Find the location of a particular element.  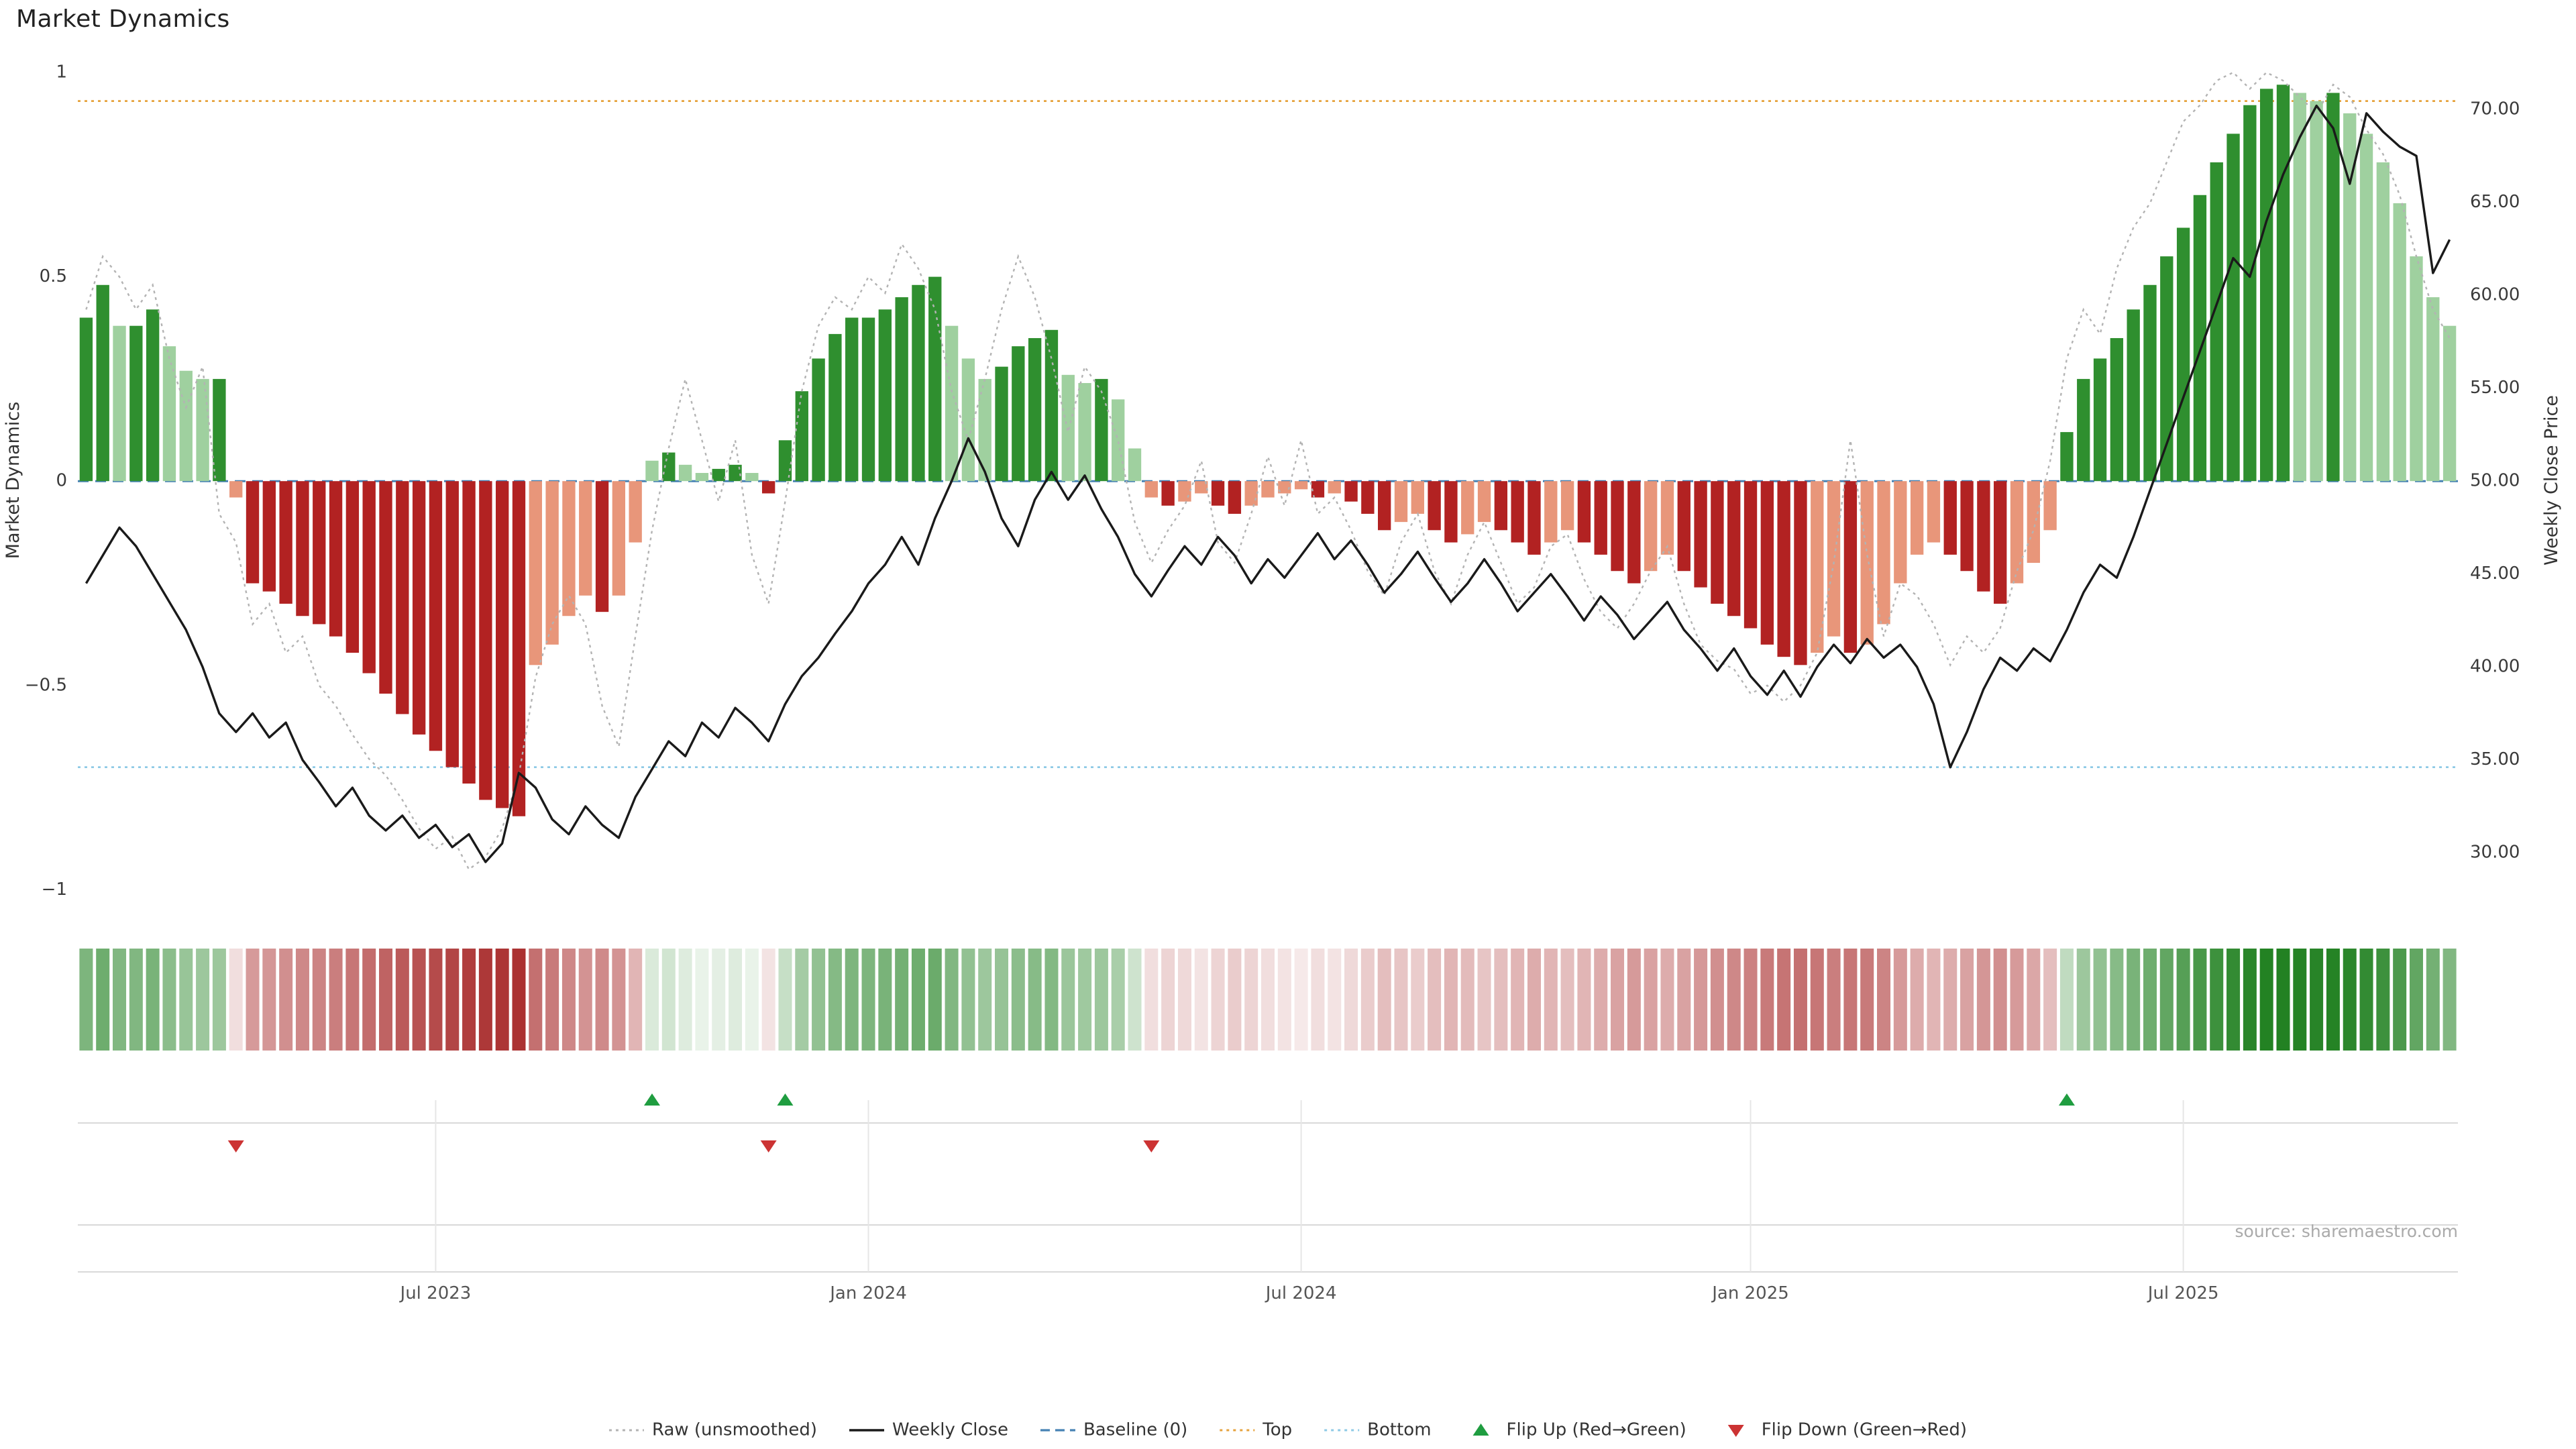

lower-panel-grid is located at coordinates (1268, 1186).